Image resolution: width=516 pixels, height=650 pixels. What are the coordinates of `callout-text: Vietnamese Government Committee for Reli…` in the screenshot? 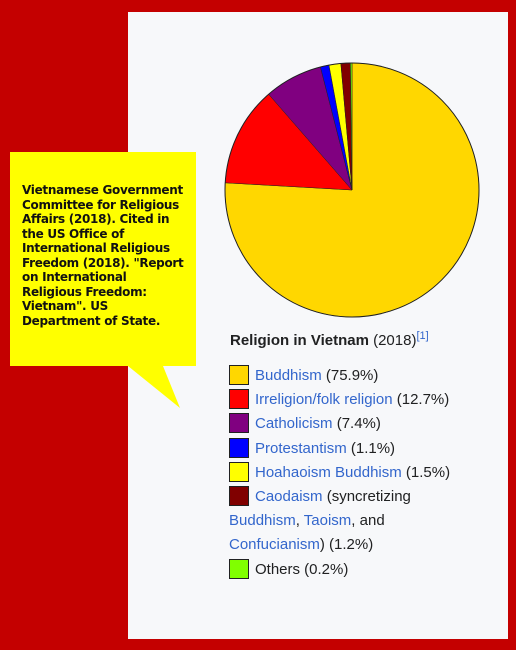 It's located at (103, 255).